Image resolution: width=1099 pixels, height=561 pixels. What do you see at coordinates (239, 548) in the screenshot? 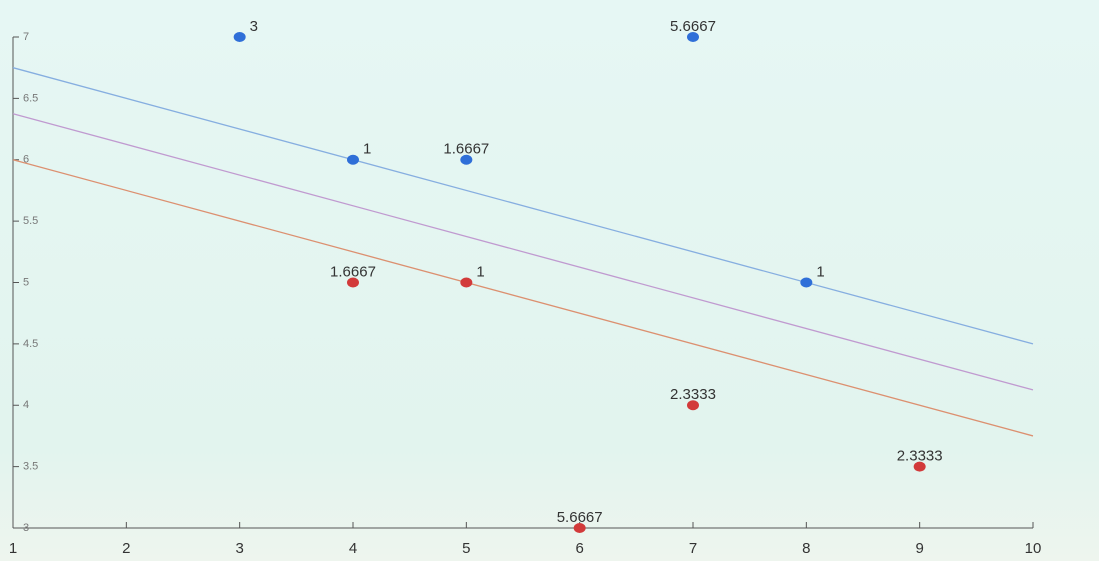
I see `x-tick-label: 3` at bounding box center [239, 548].